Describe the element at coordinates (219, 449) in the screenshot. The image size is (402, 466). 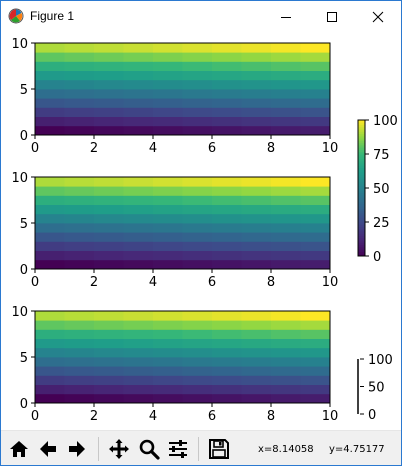
I see `save-button` at that location.